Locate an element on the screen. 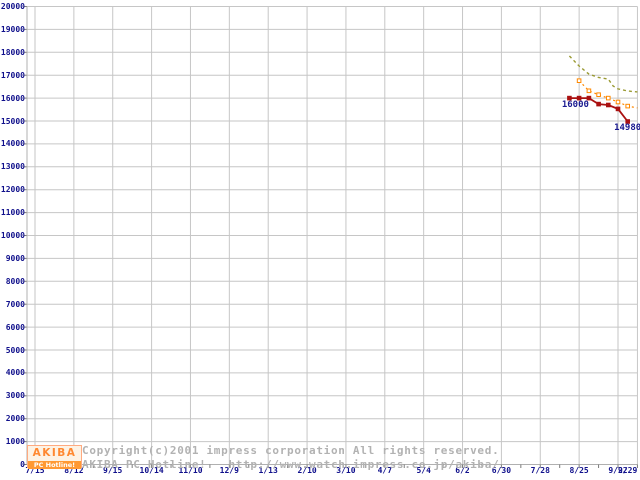 Image resolution: width=640 pixels, height=480 pixels. x-tick-label: 12/9 is located at coordinates (229, 470).